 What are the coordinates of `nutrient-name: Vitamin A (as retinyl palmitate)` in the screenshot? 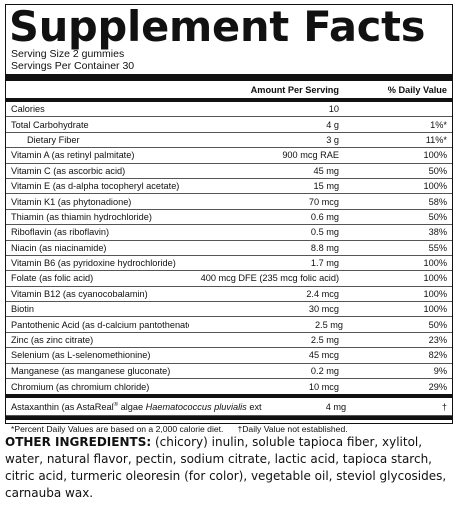 It's located at (73, 155).